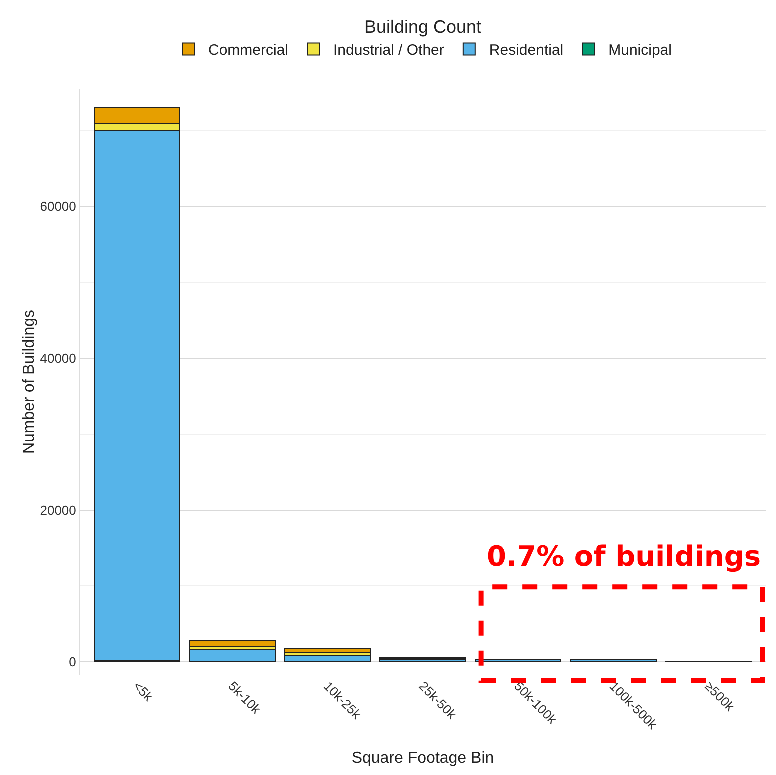 The width and height of the screenshot is (776, 775). What do you see at coordinates (58, 358) in the screenshot?
I see `y-tick-label: 40000` at bounding box center [58, 358].